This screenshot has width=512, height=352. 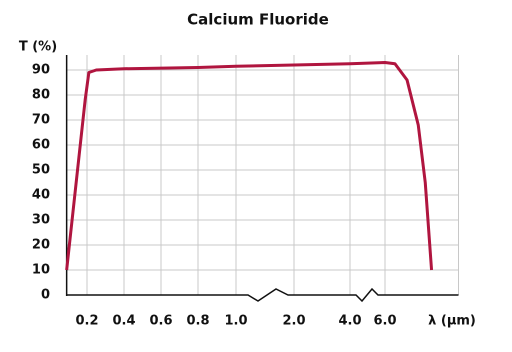 I want to click on x-tick-label: 4.0, so click(x=349, y=321).